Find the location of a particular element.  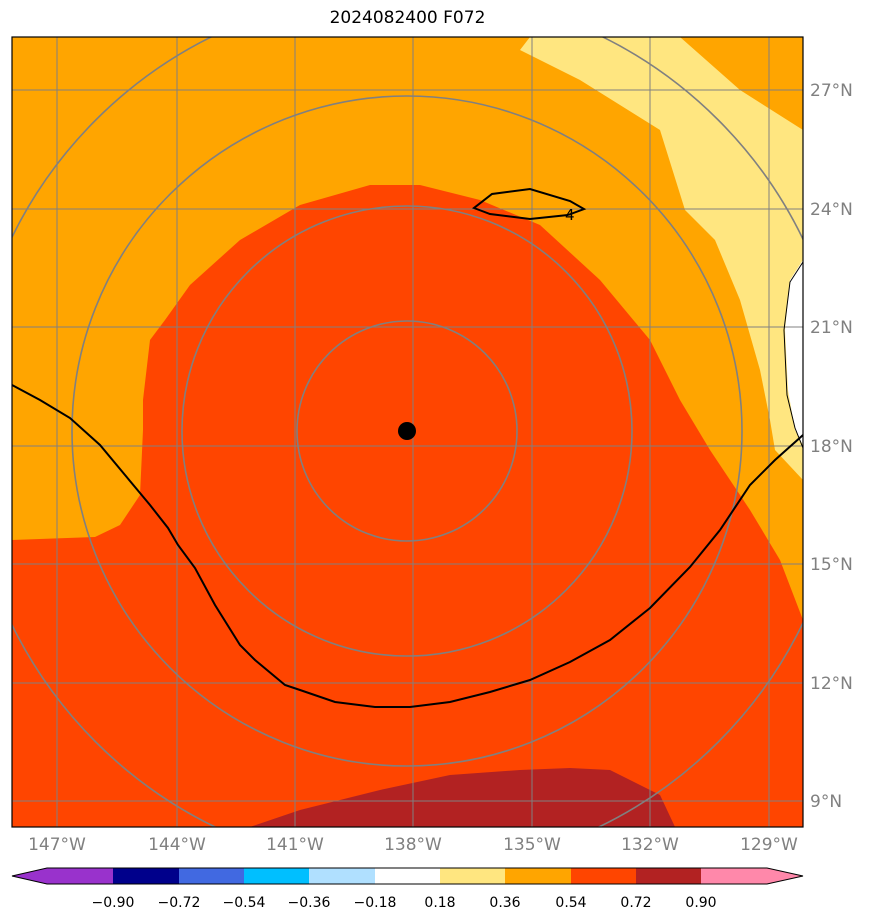

colorbar-outline is located at coordinates (407, 876).